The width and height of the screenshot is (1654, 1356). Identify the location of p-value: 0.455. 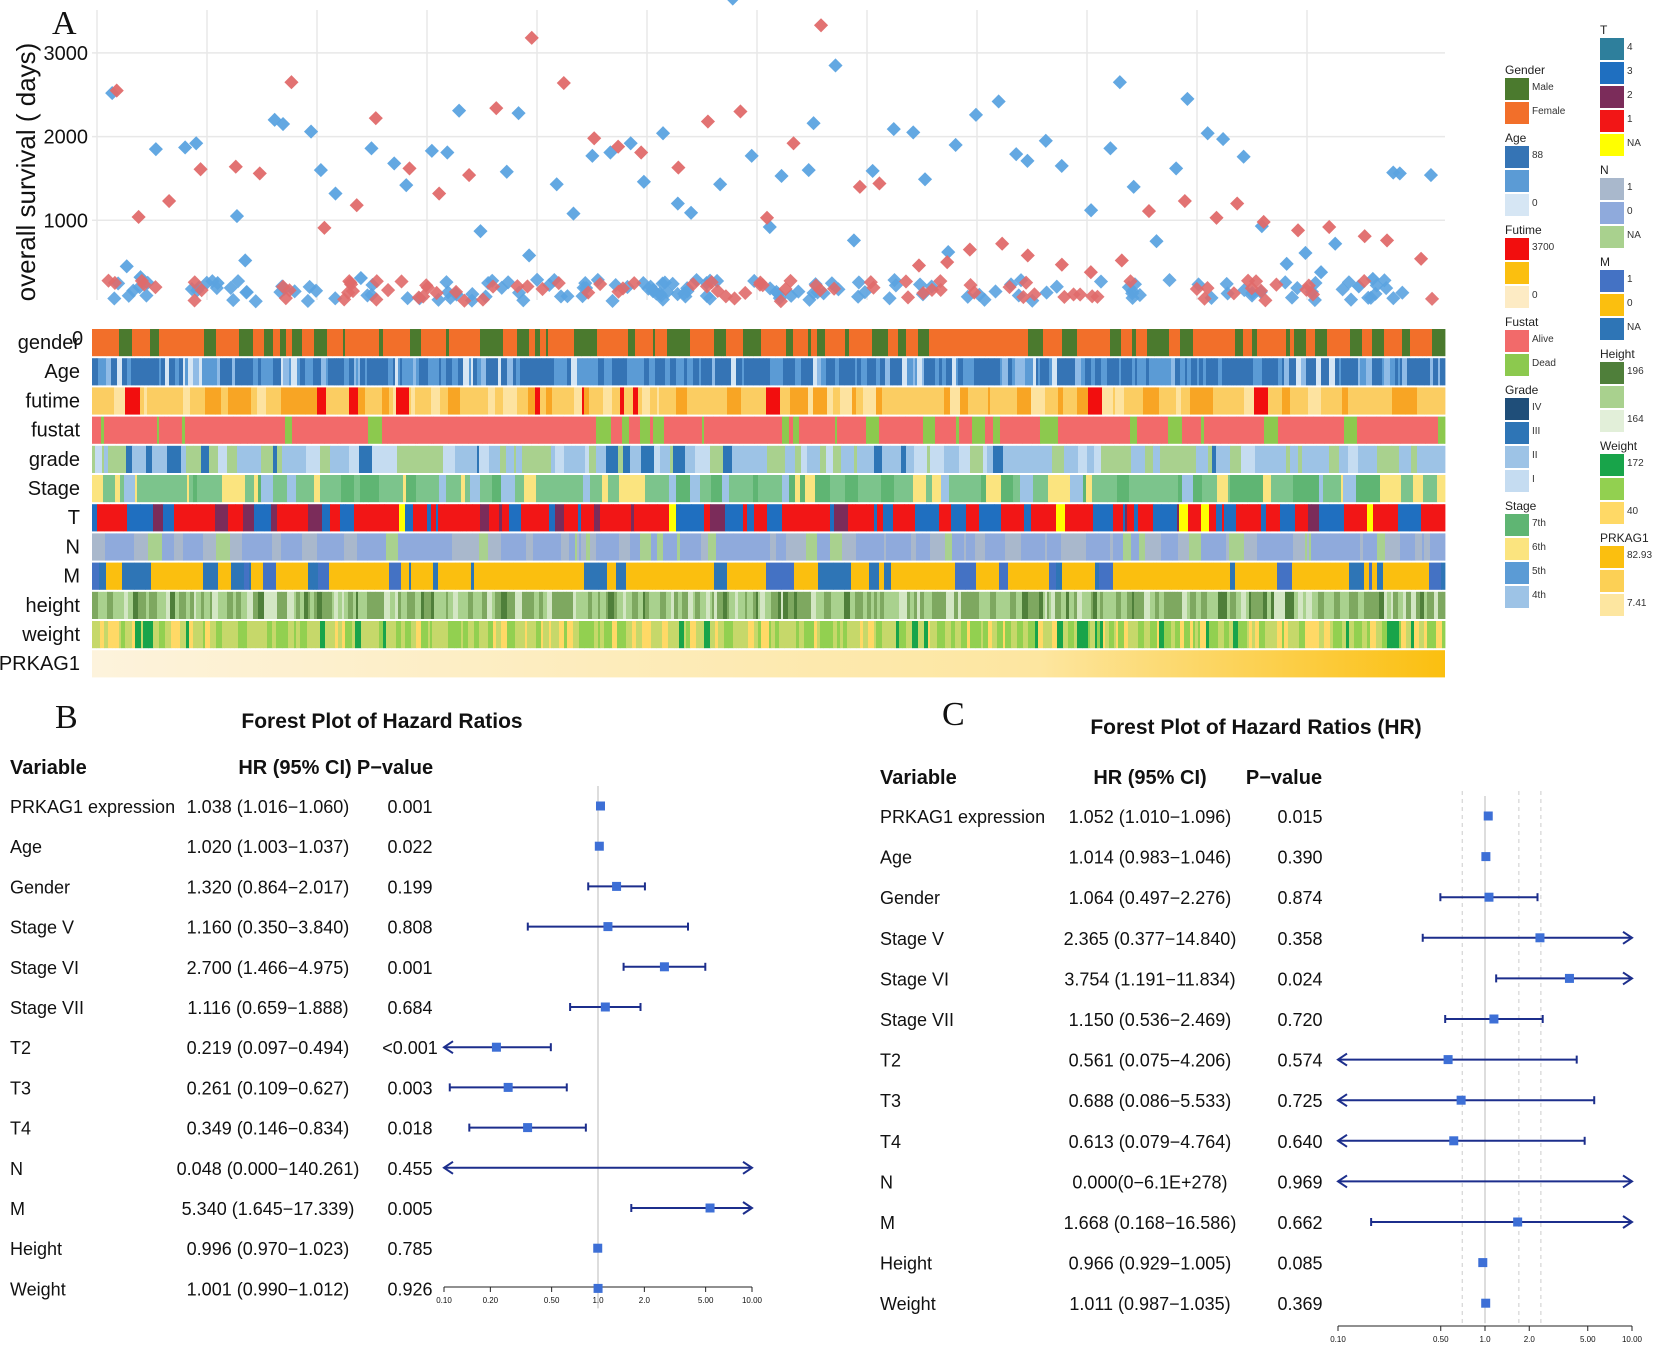
(409, 1169).